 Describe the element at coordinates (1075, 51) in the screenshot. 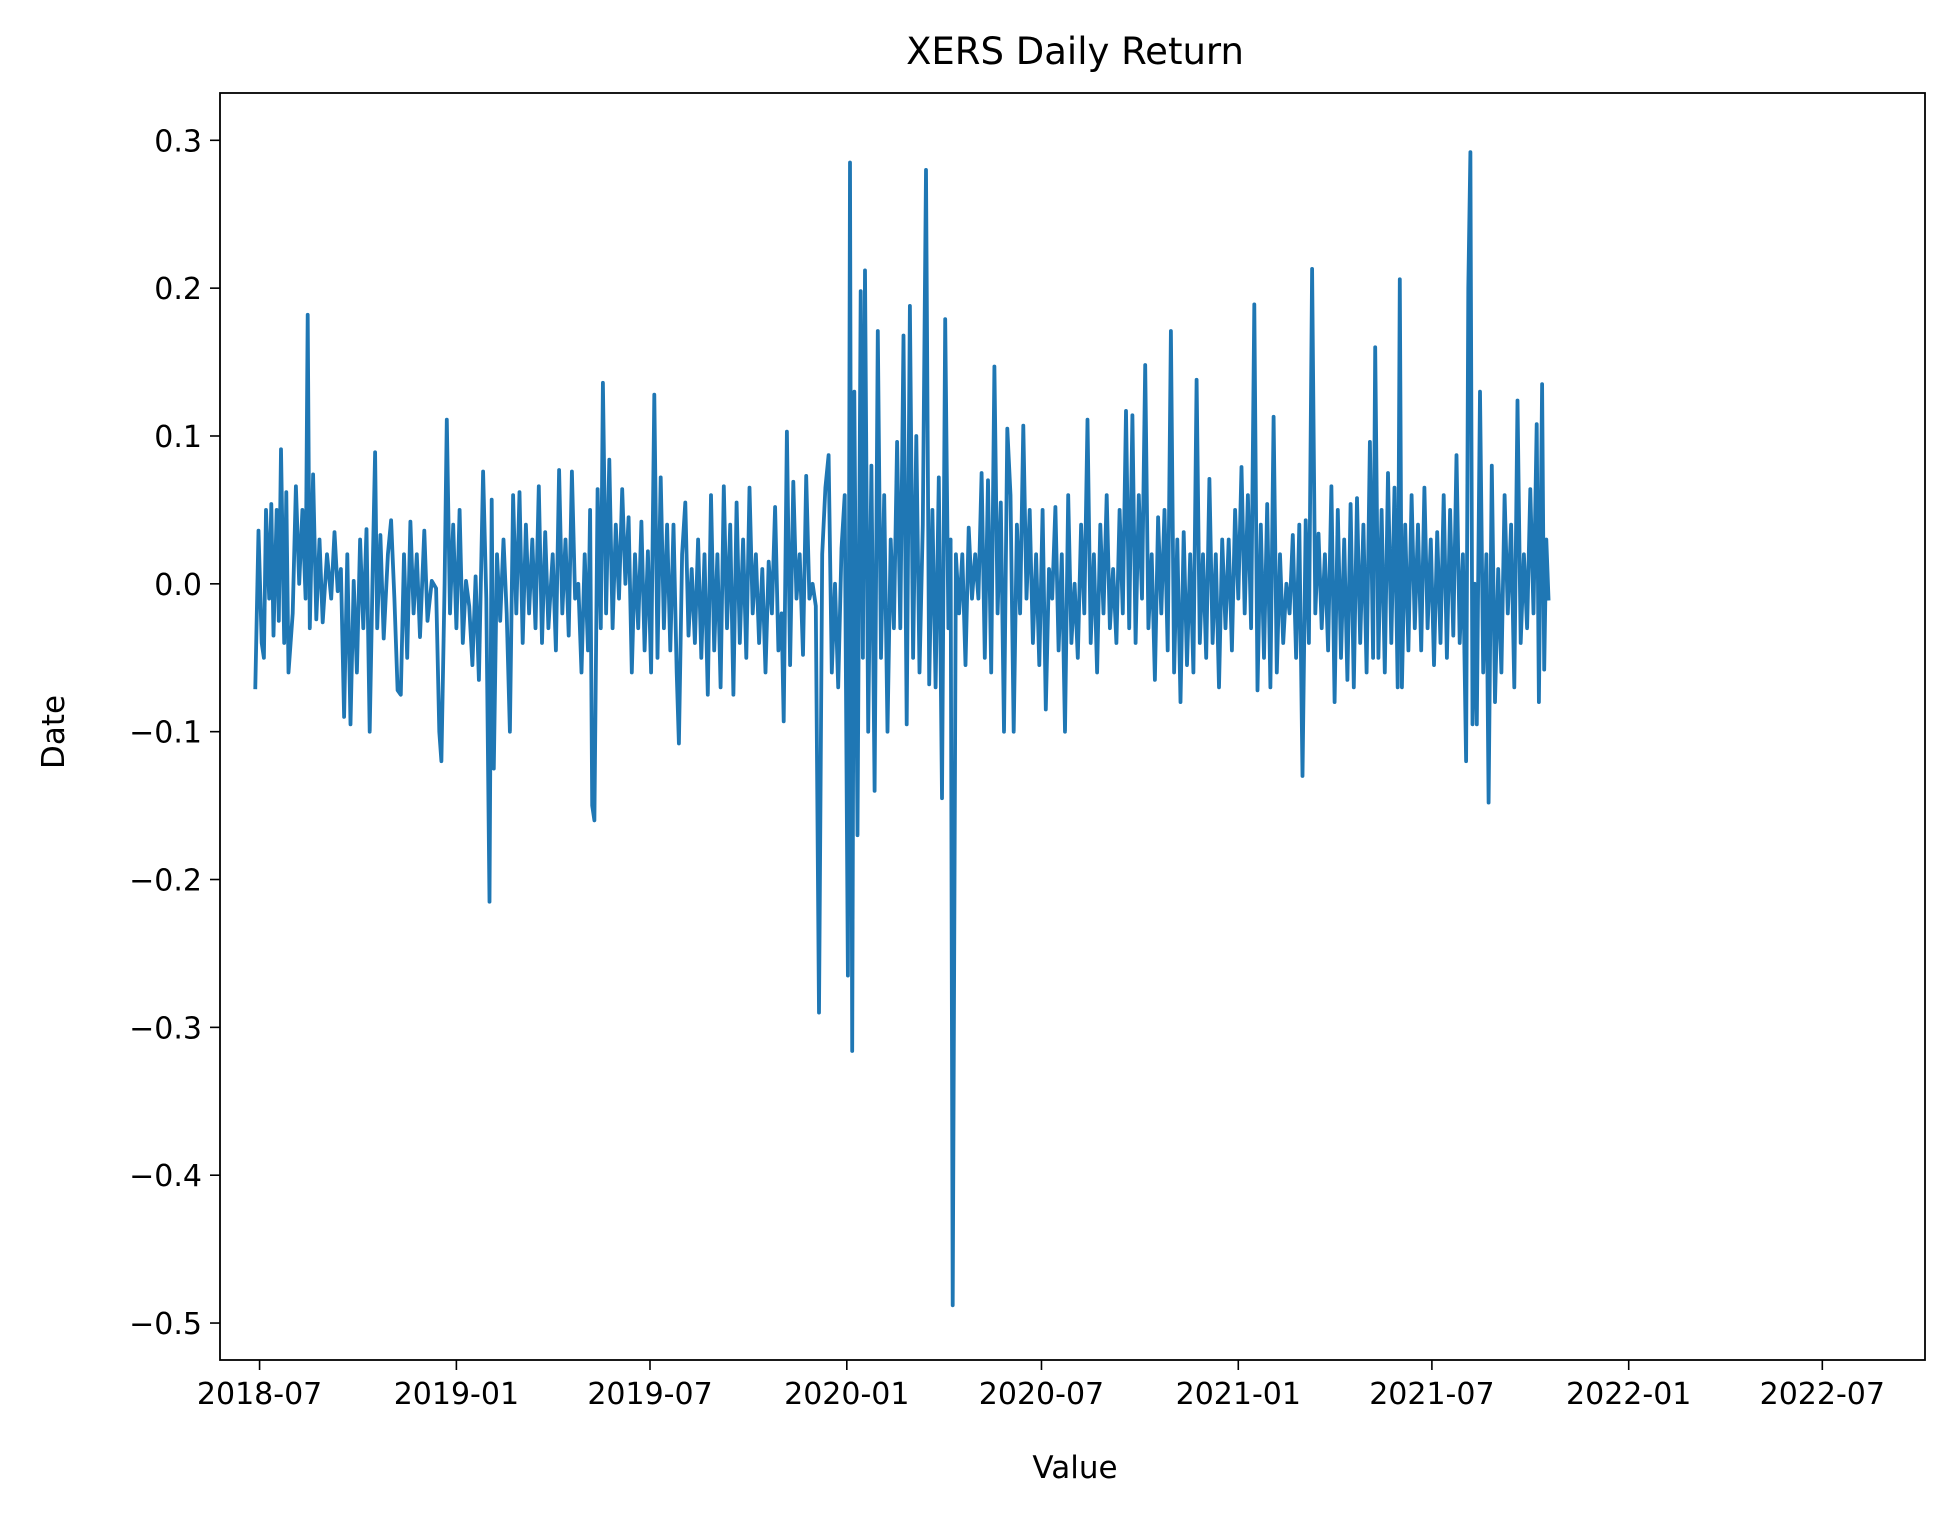

I see `chart-title: XERS Daily Return` at that location.